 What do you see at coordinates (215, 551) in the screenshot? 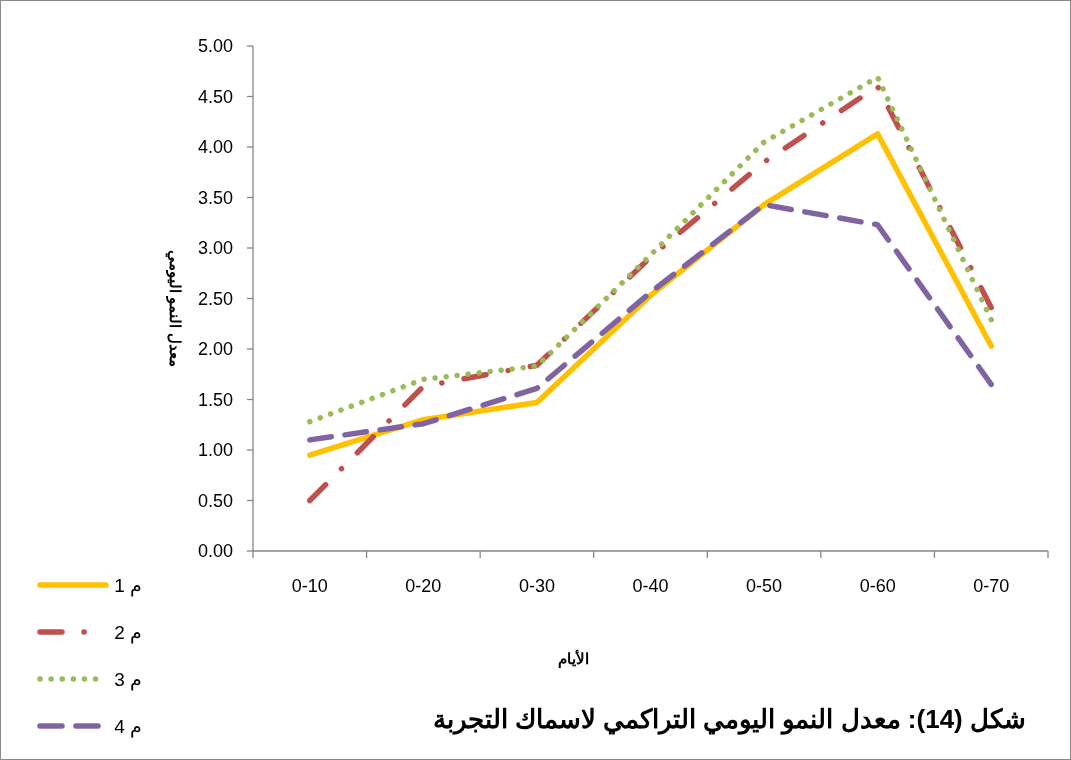
I see `y-tick-label: 0.00` at bounding box center [215, 551].